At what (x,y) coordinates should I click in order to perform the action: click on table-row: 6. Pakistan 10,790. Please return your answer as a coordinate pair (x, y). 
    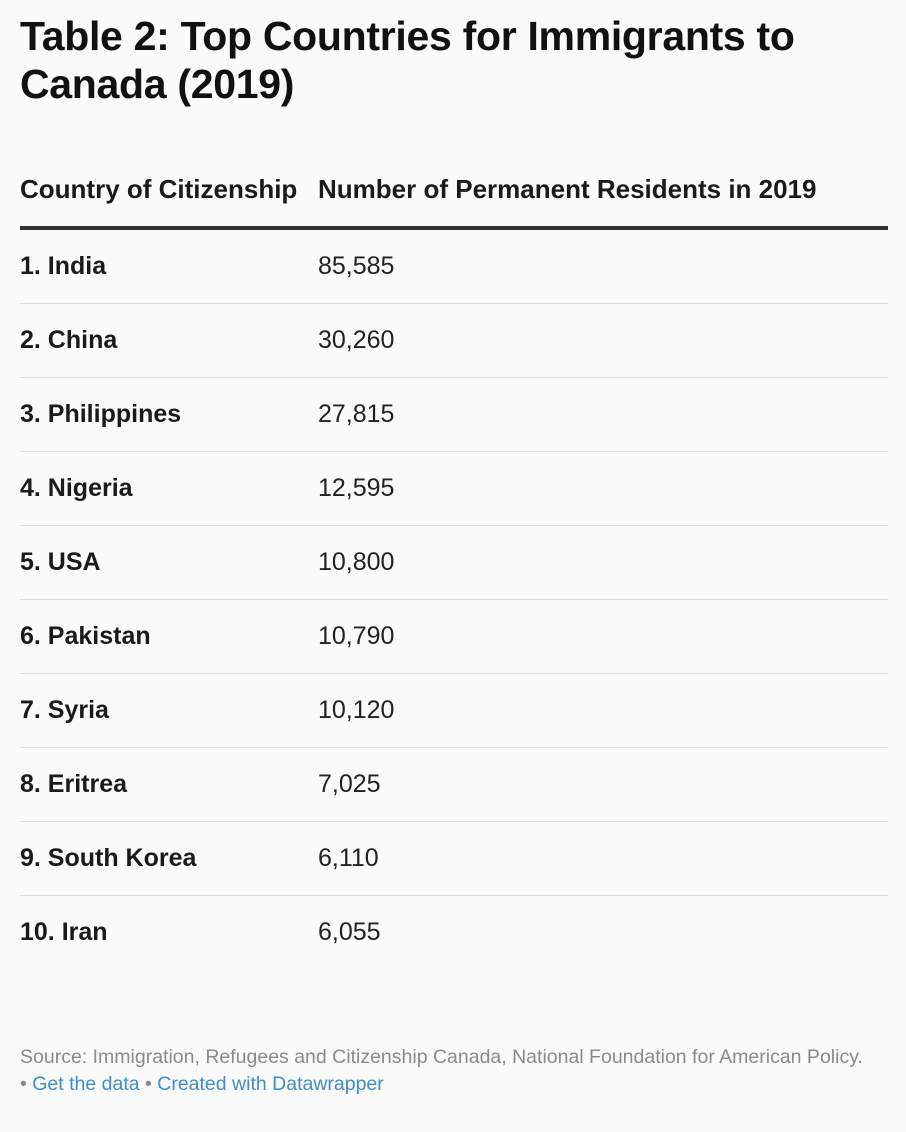
    Looking at the image, I should click on (454, 636).